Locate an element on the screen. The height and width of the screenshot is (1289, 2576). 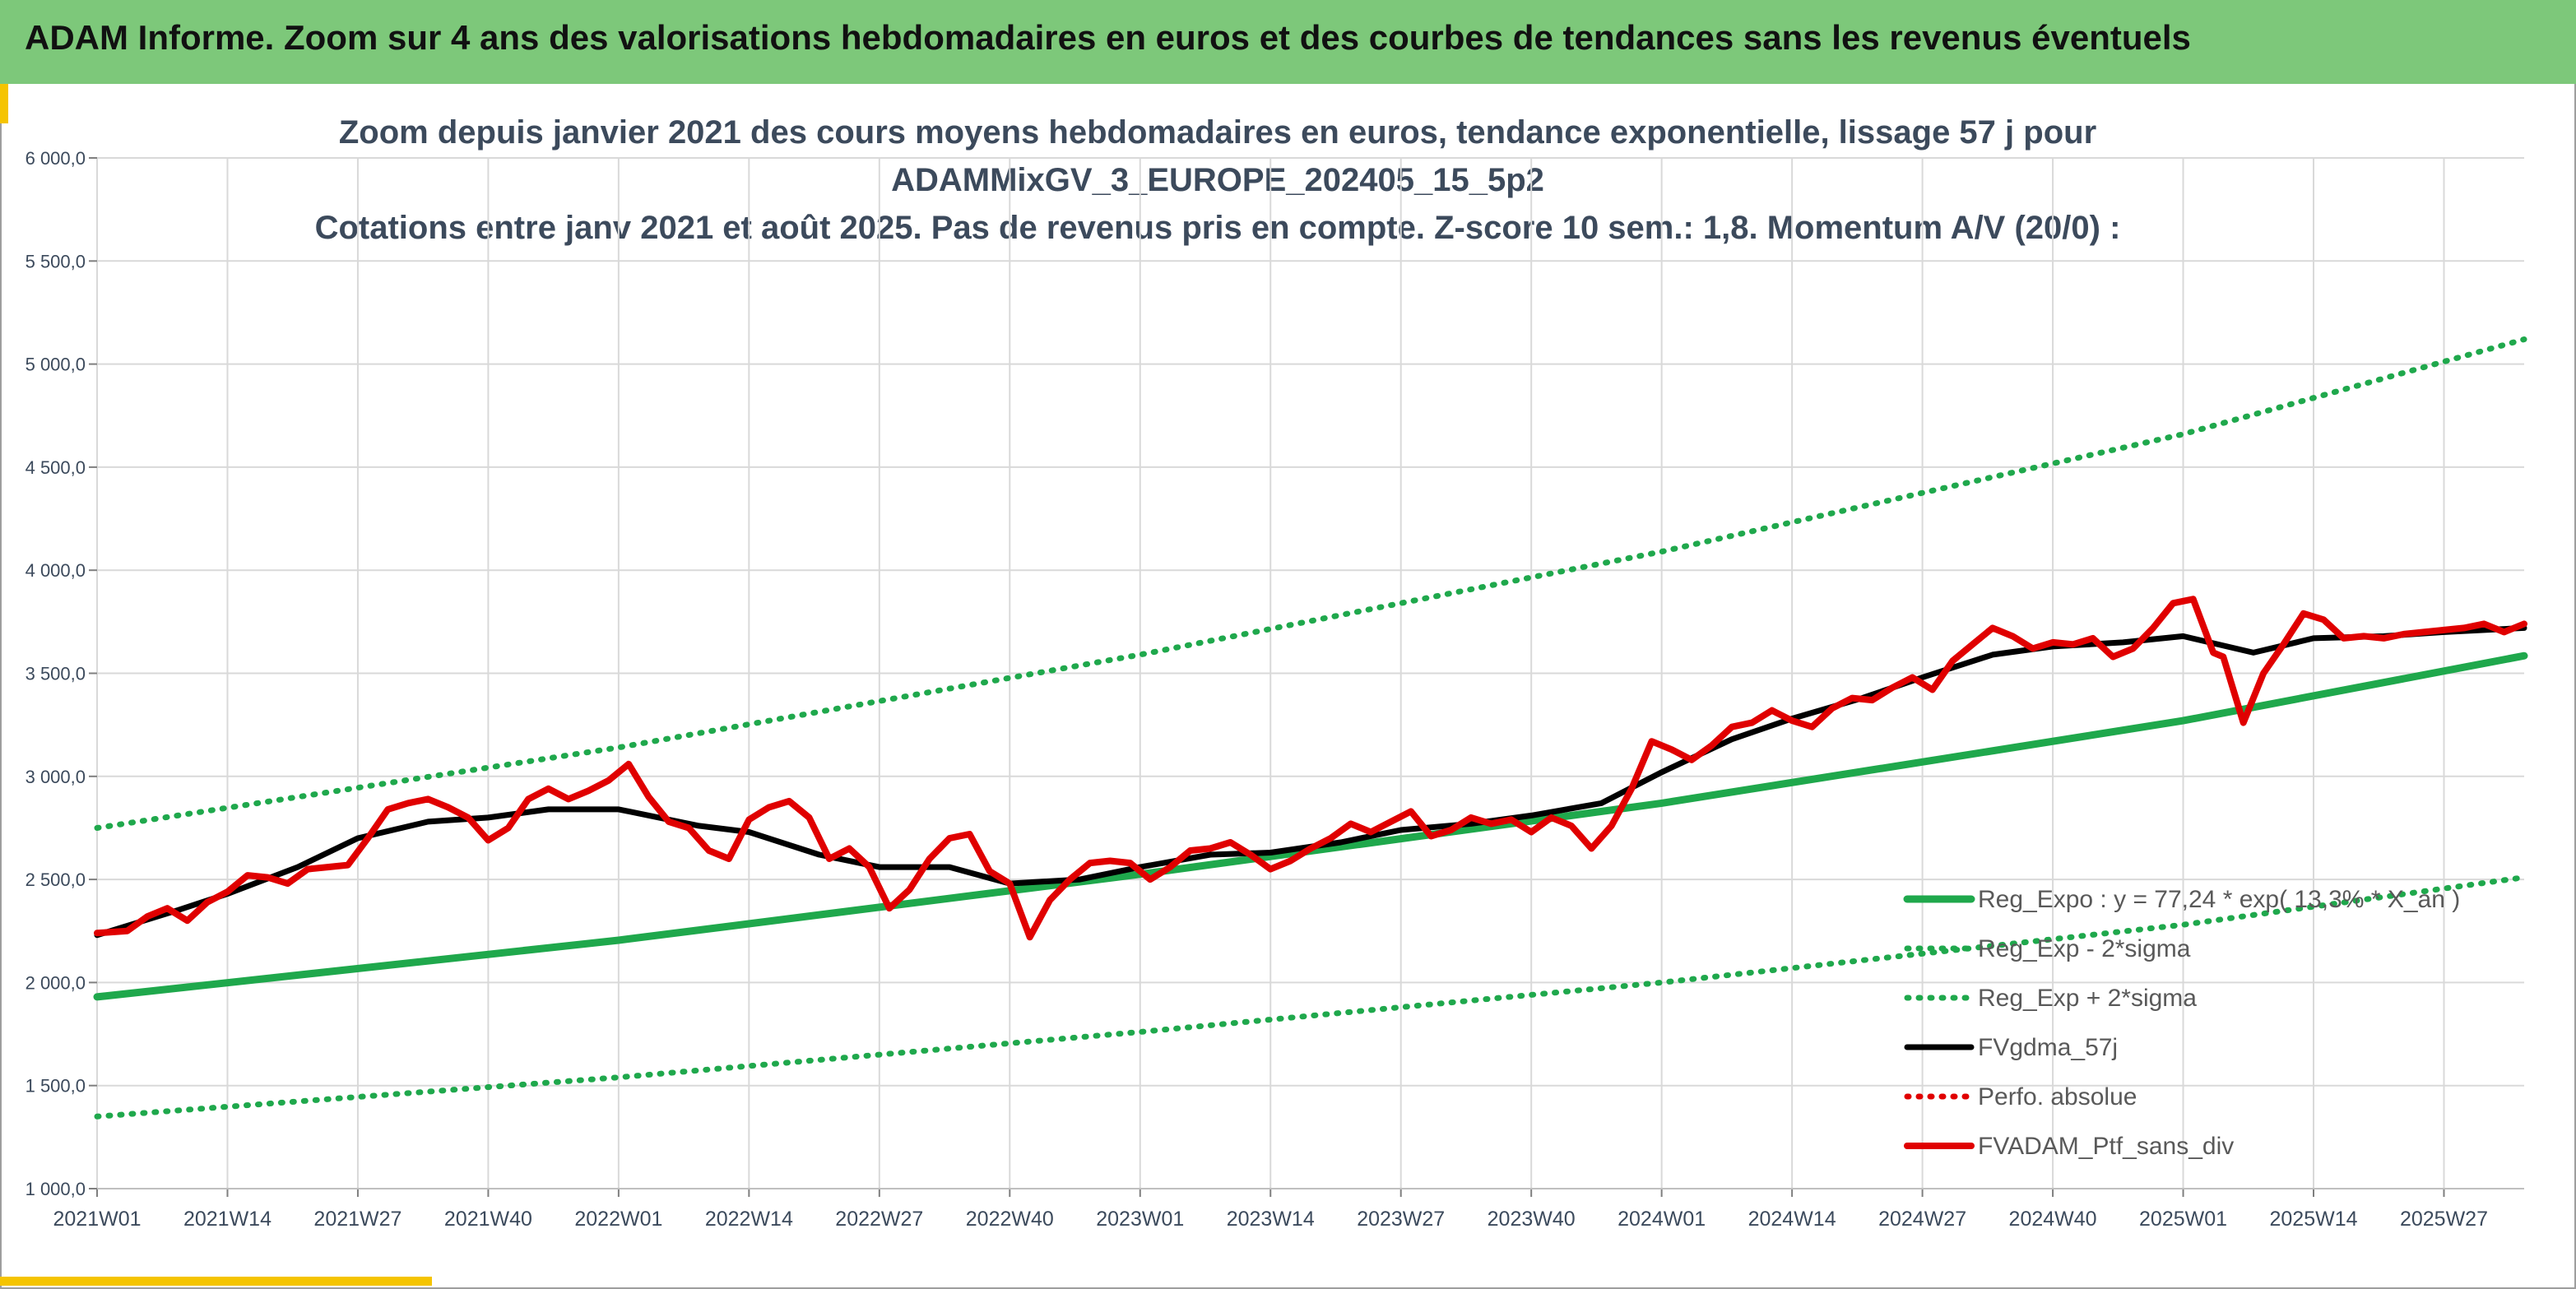
corner-accent-bottom-left is located at coordinates (216, 1281).